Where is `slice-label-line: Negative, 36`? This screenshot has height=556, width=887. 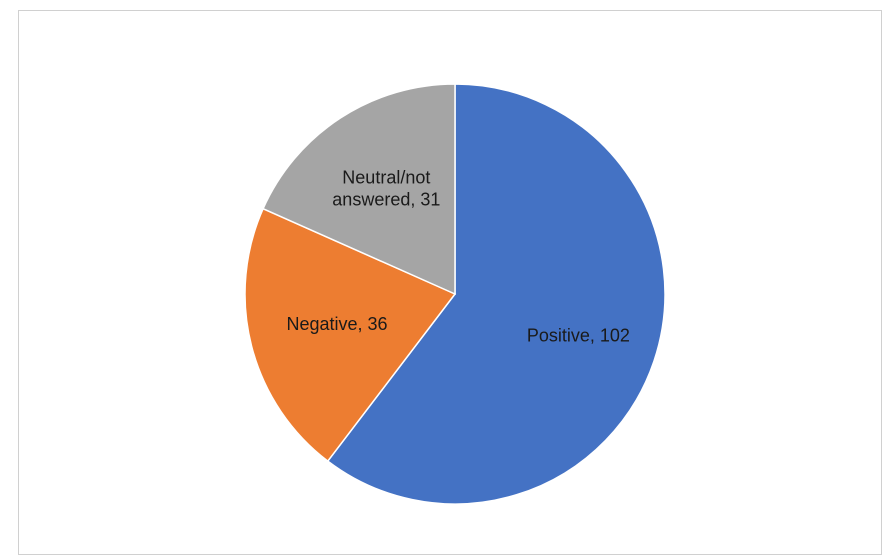
slice-label-line: Negative, 36 is located at coordinates (336, 324).